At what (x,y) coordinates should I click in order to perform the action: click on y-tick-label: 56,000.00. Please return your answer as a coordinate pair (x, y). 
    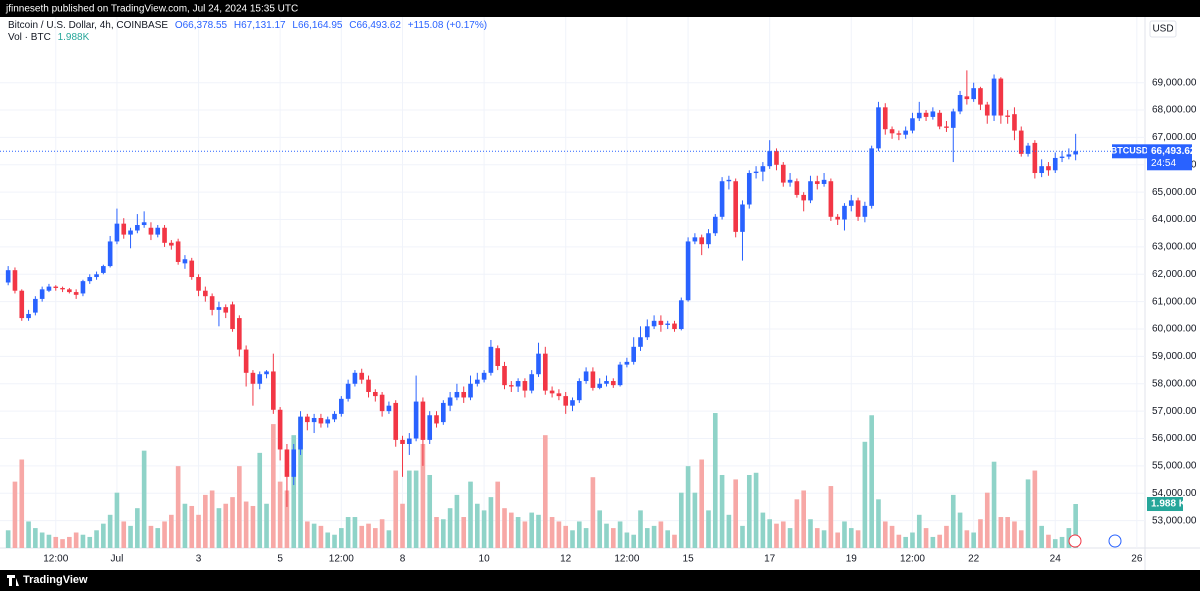
    Looking at the image, I should click on (1174, 438).